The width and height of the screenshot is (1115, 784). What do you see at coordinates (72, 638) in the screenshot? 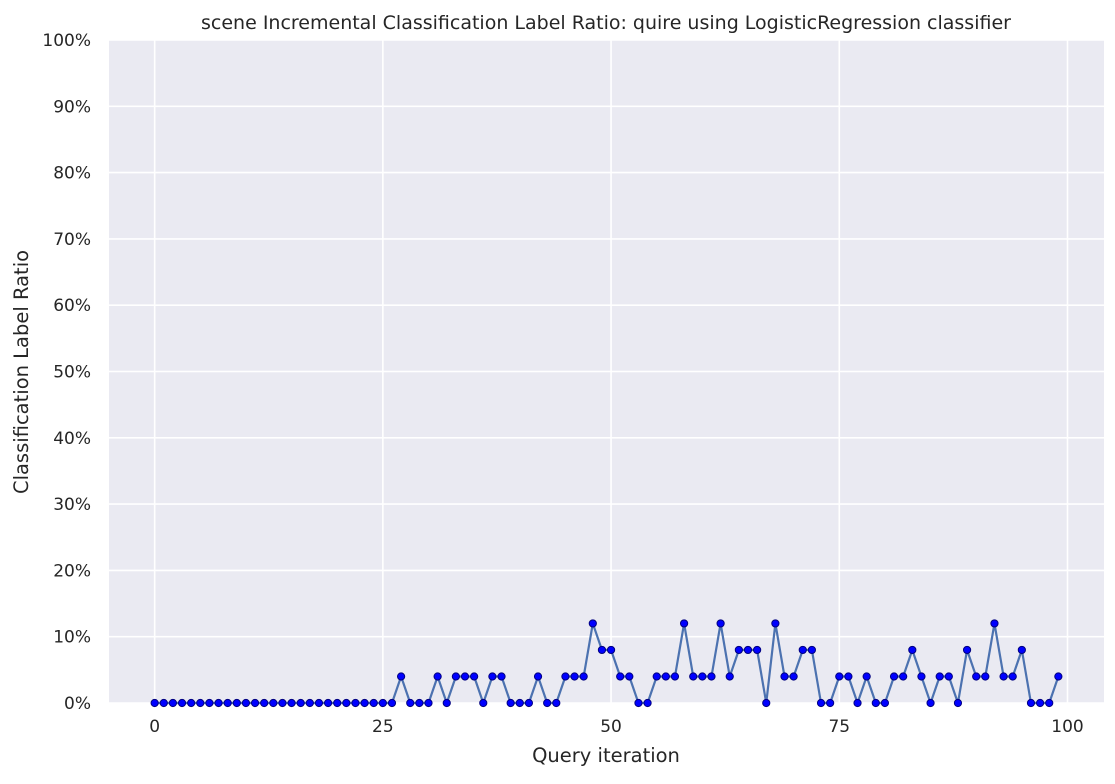
I see `y-tick-label: 10%` at bounding box center [72, 638].